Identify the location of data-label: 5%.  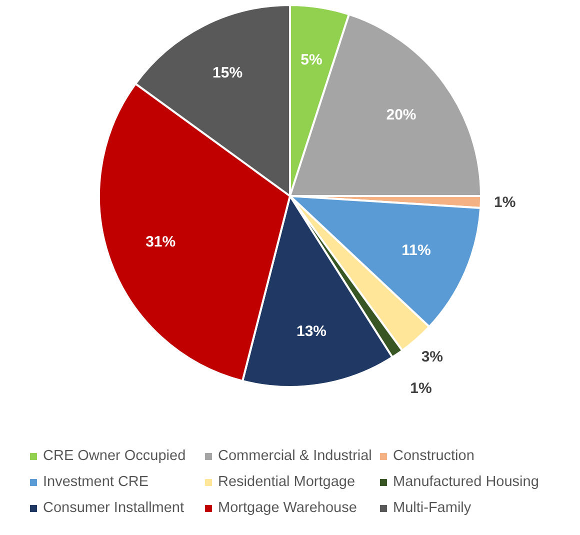
(311, 59).